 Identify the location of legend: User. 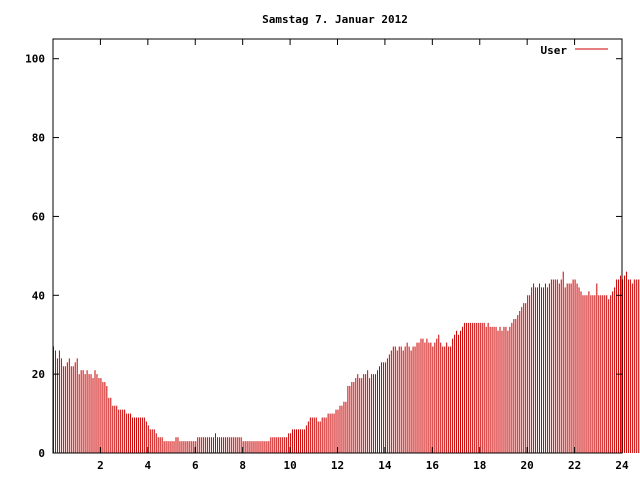
(574, 50).